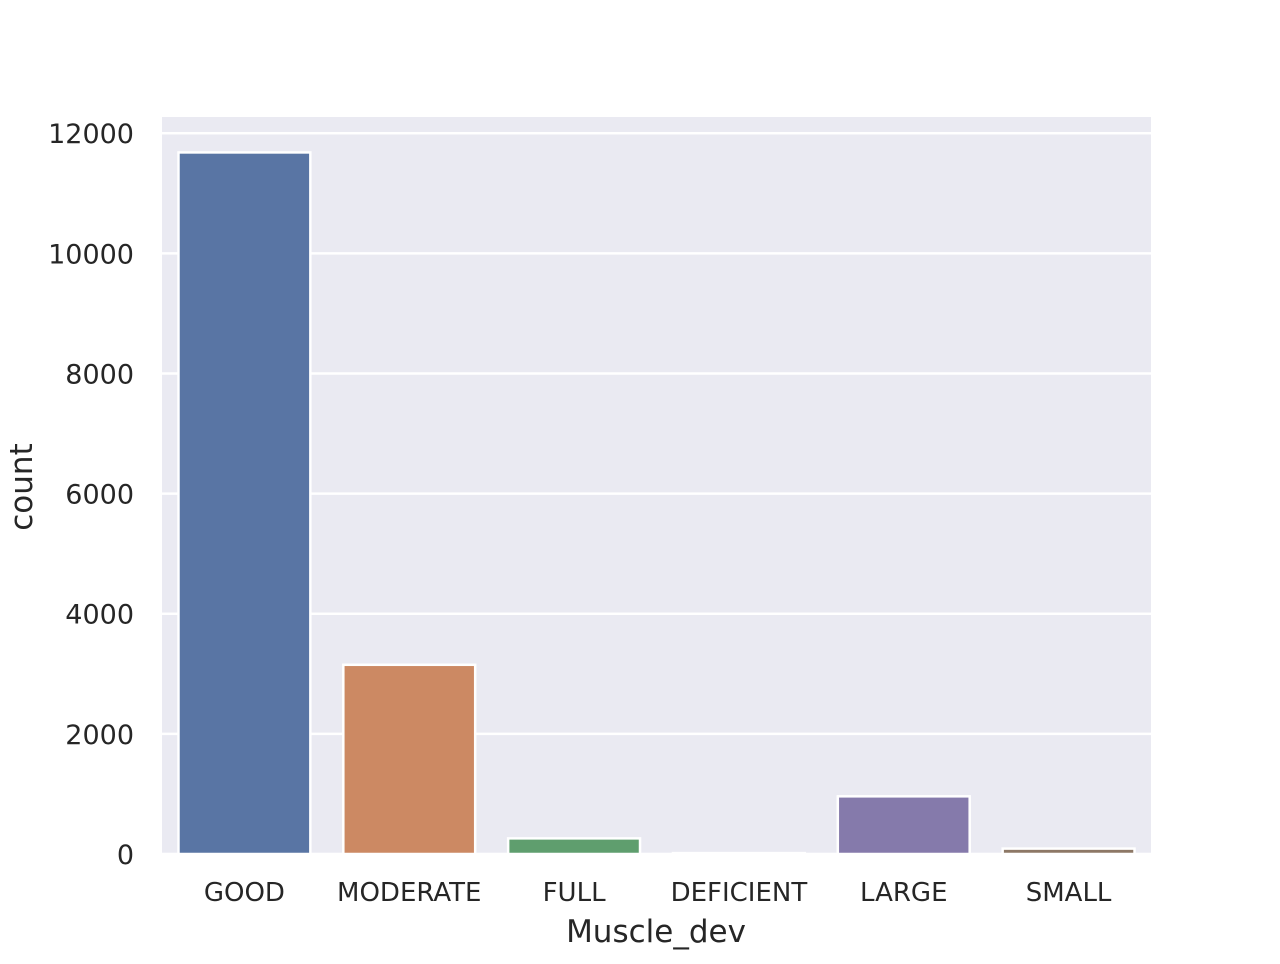  Describe the element at coordinates (99, 495) in the screenshot. I see `y-tick-label: 6000` at that location.